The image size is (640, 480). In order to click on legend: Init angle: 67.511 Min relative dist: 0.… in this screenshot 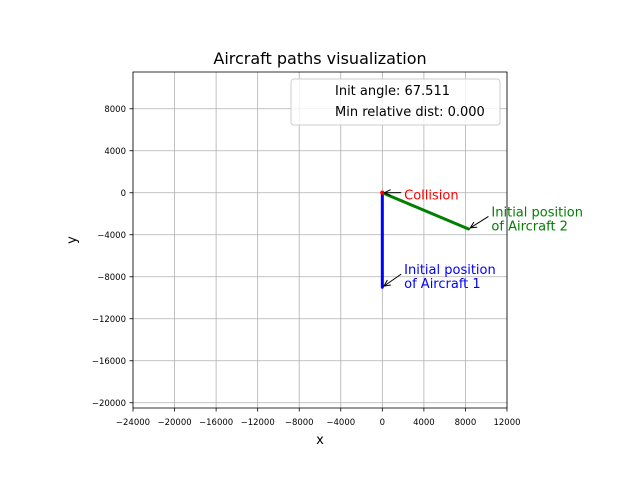, I will do `click(395, 102)`.